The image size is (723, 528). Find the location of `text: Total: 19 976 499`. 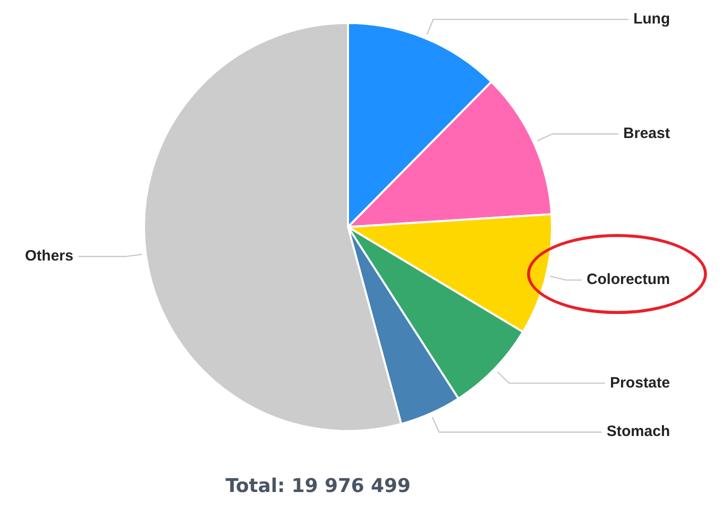

text: Total: 19 976 499 is located at coordinates (318, 485).